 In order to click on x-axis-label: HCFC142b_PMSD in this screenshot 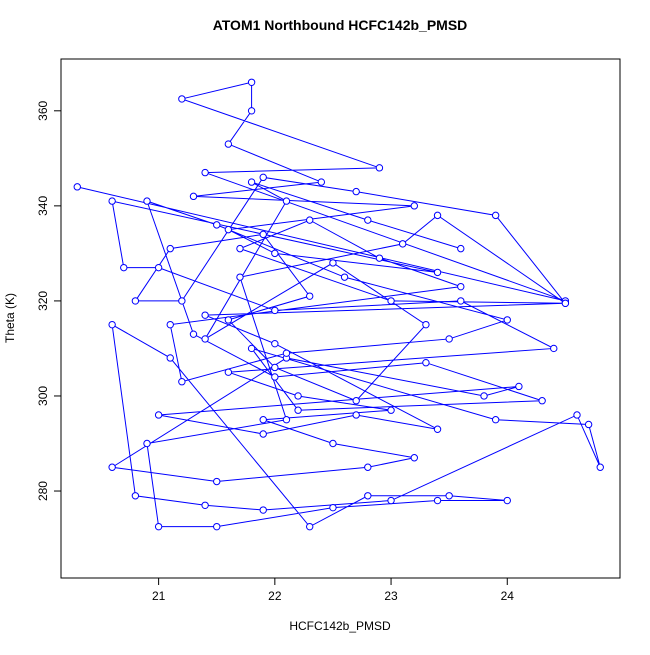, I will do `click(340, 626)`.